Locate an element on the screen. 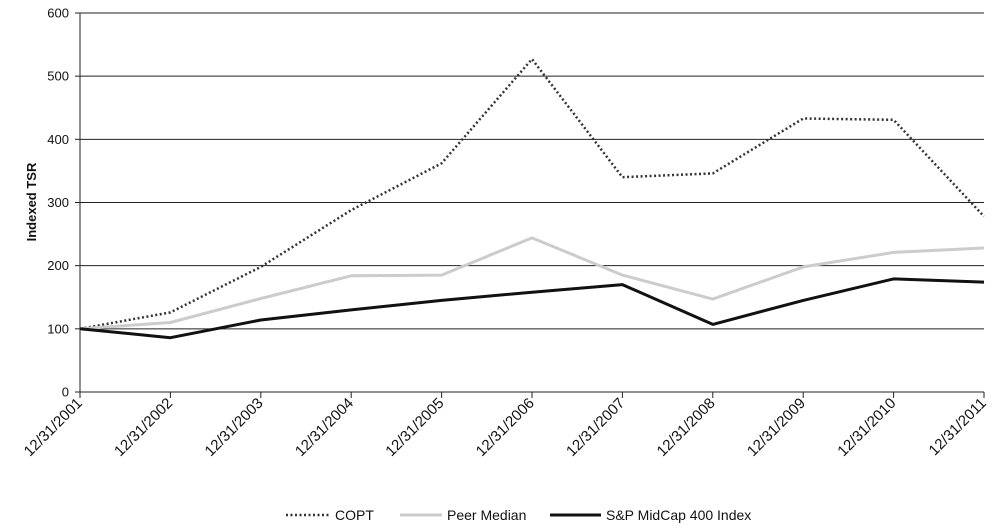  x-tick-label: 12/31/2011 is located at coordinates (958, 427).